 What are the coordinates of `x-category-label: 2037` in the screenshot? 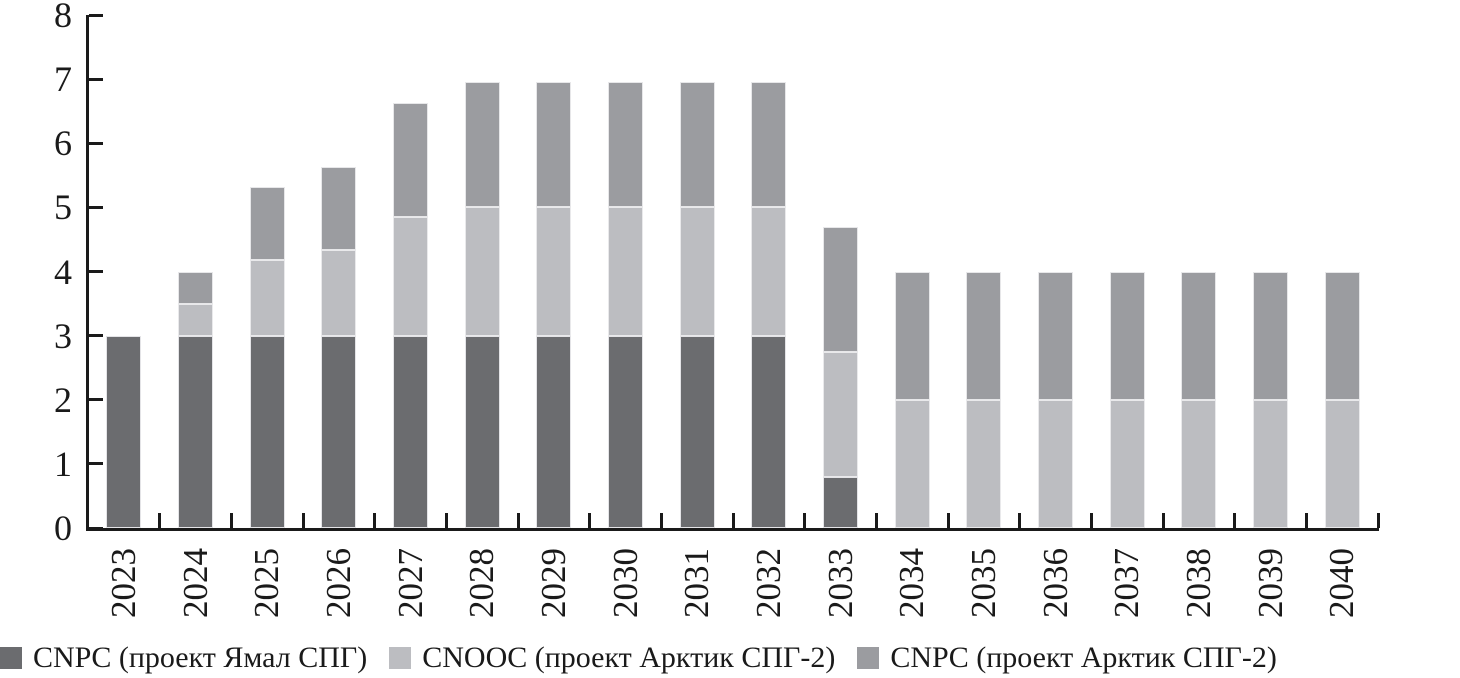 It's located at (1127, 583).